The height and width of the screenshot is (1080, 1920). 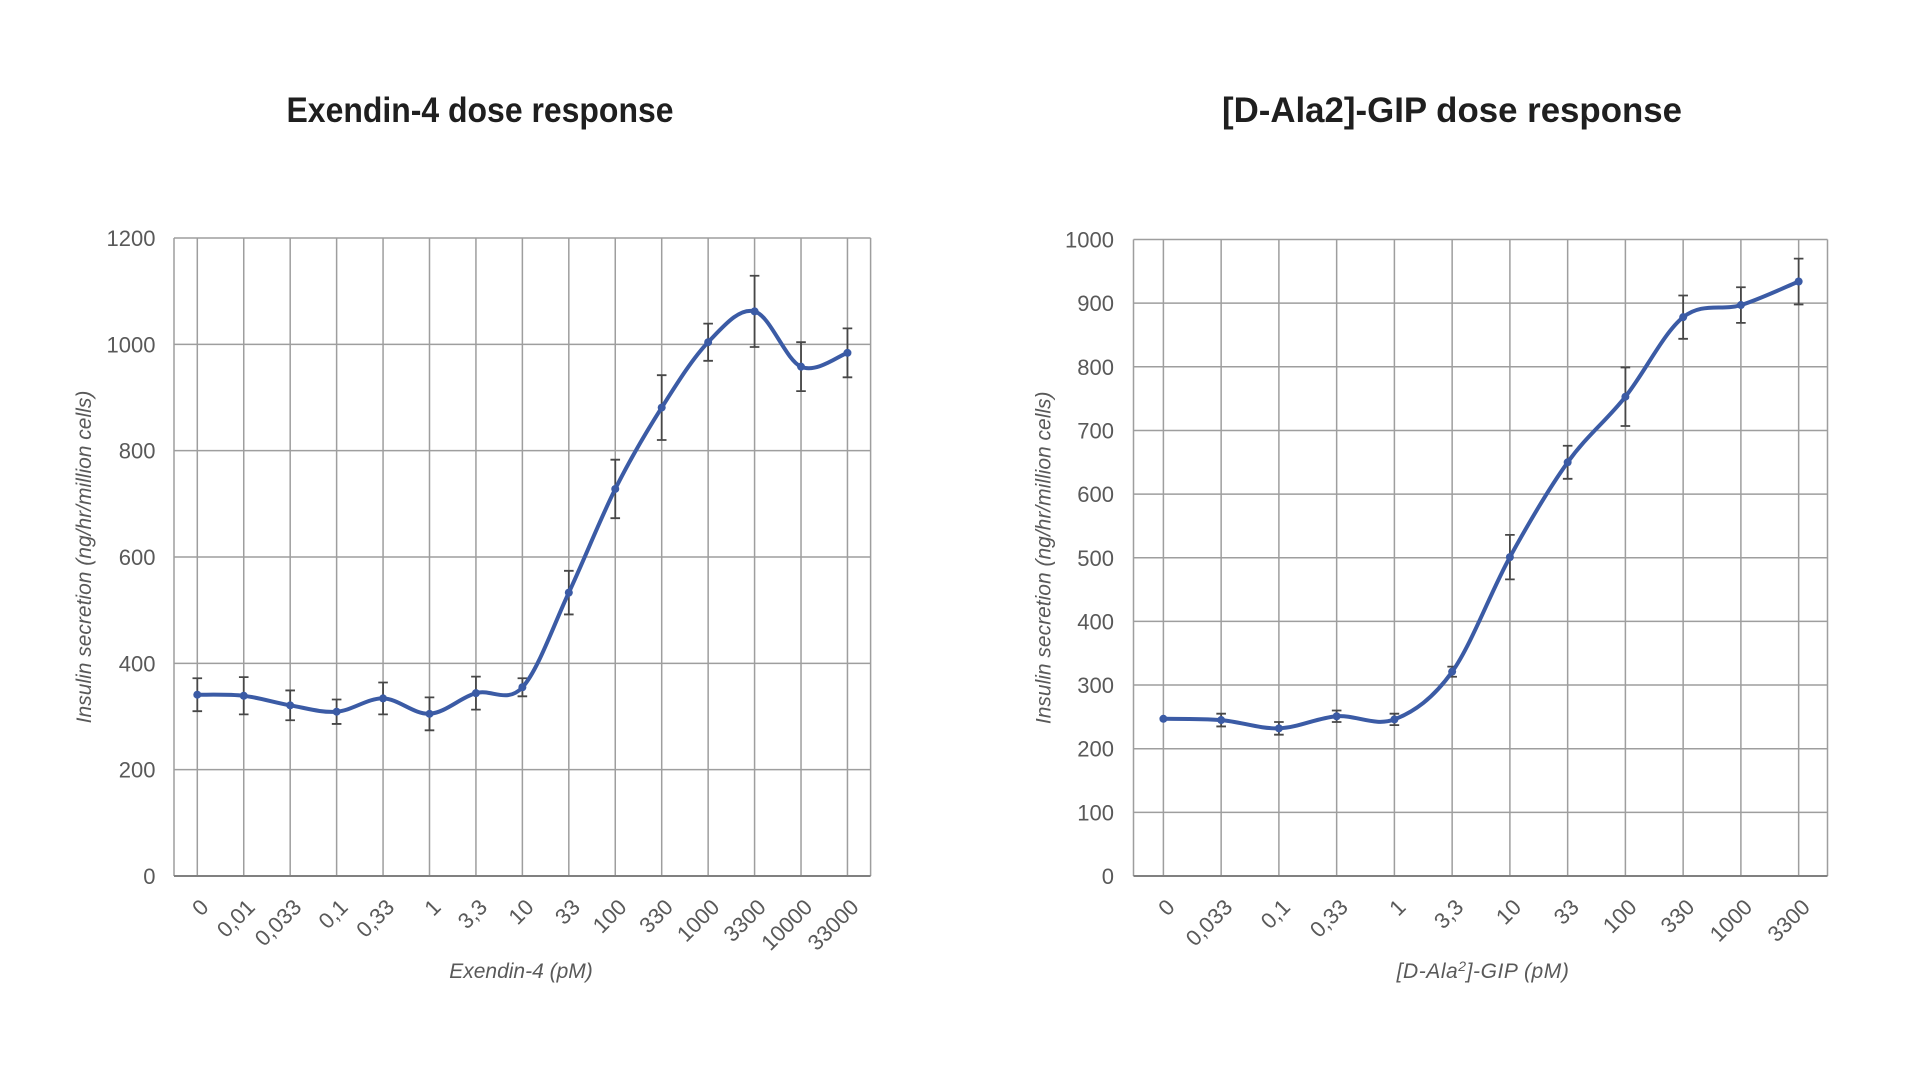 What do you see at coordinates (1095, 685) in the screenshot?
I see `svg-text: 300` at bounding box center [1095, 685].